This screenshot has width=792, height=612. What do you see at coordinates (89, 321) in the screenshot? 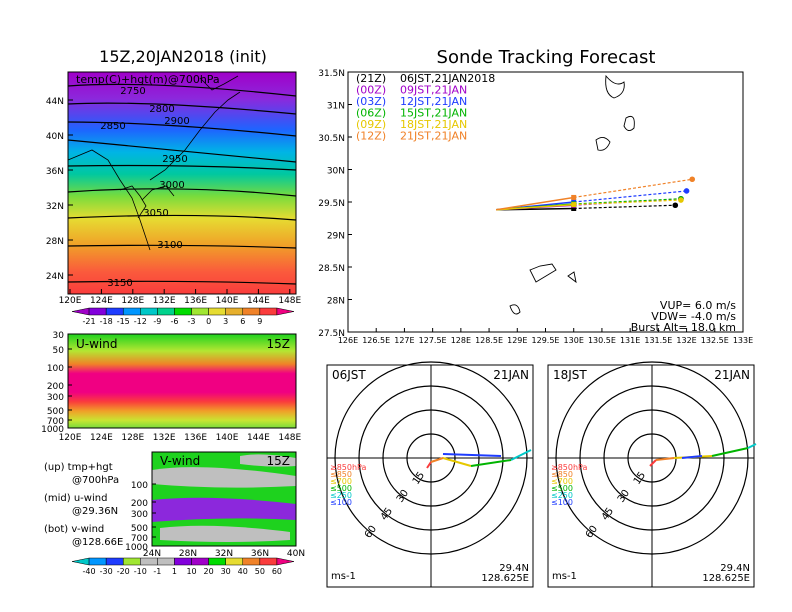
I see `temp-colorbar-label: -21` at bounding box center [89, 321].